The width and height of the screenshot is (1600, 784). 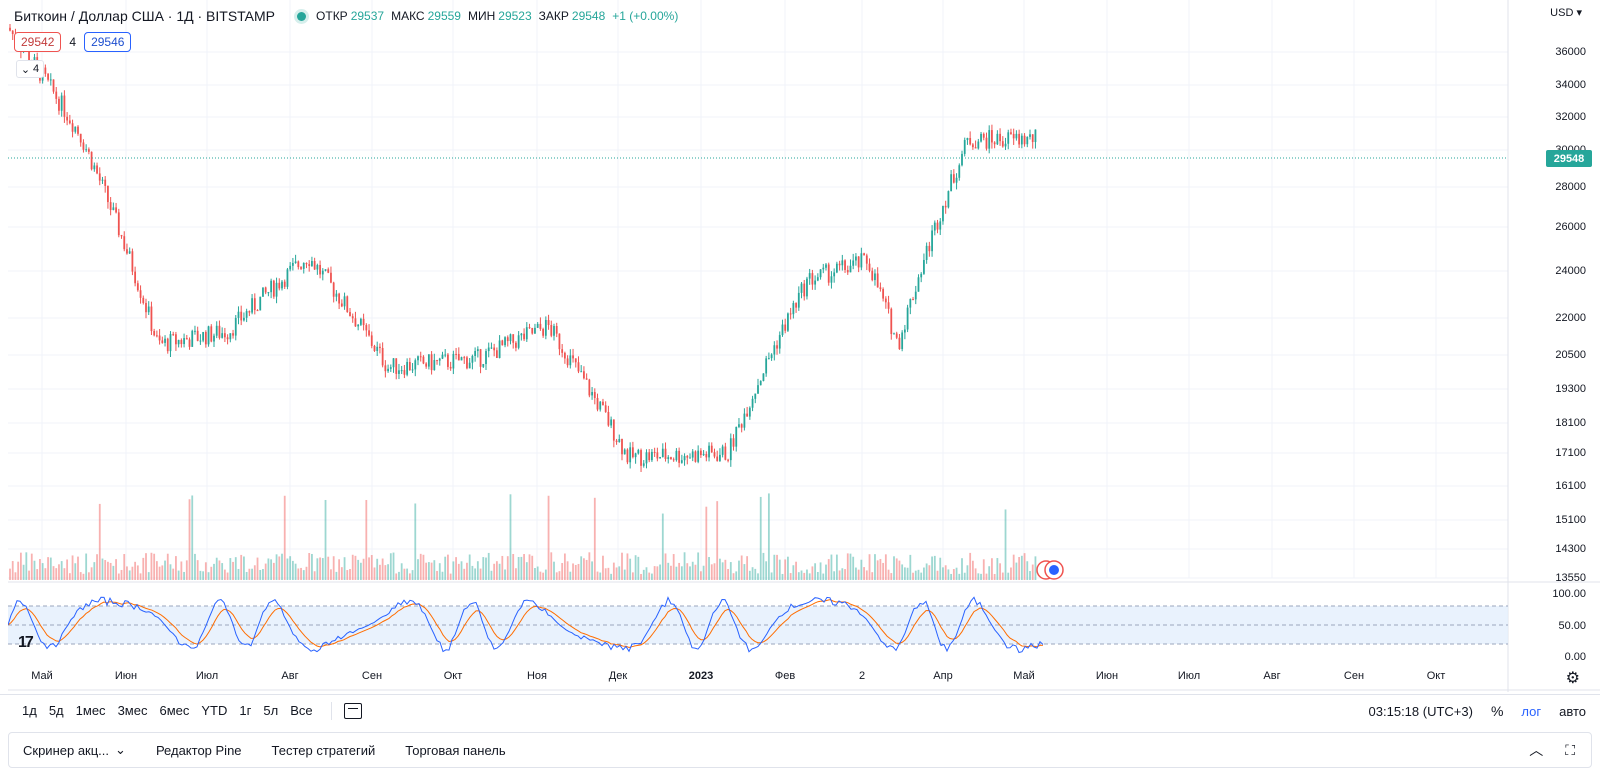 What do you see at coordinates (367, 16) in the screenshot?
I see `ohlc-value: 29537` at bounding box center [367, 16].